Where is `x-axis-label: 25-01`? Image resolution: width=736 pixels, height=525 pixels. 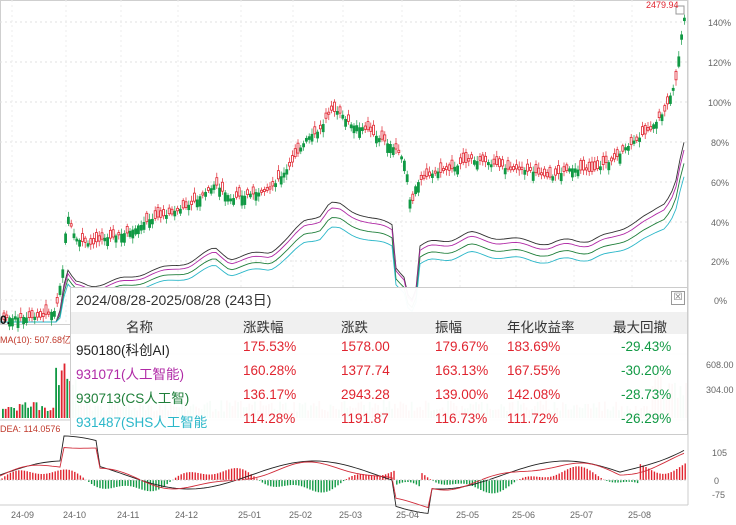 x-axis-label: 25-01 is located at coordinates (250, 515).